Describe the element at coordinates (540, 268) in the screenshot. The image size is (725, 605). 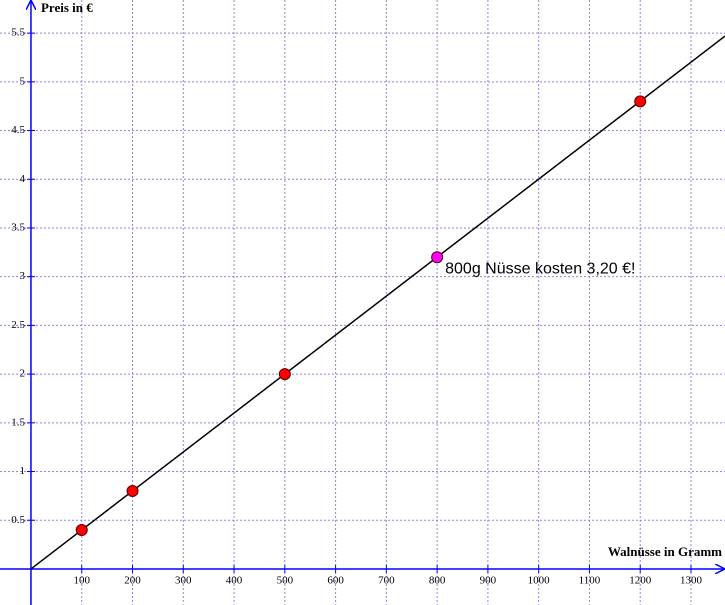
I see `annotation: 800g Nüsse kosten 3,20 €!` at that location.